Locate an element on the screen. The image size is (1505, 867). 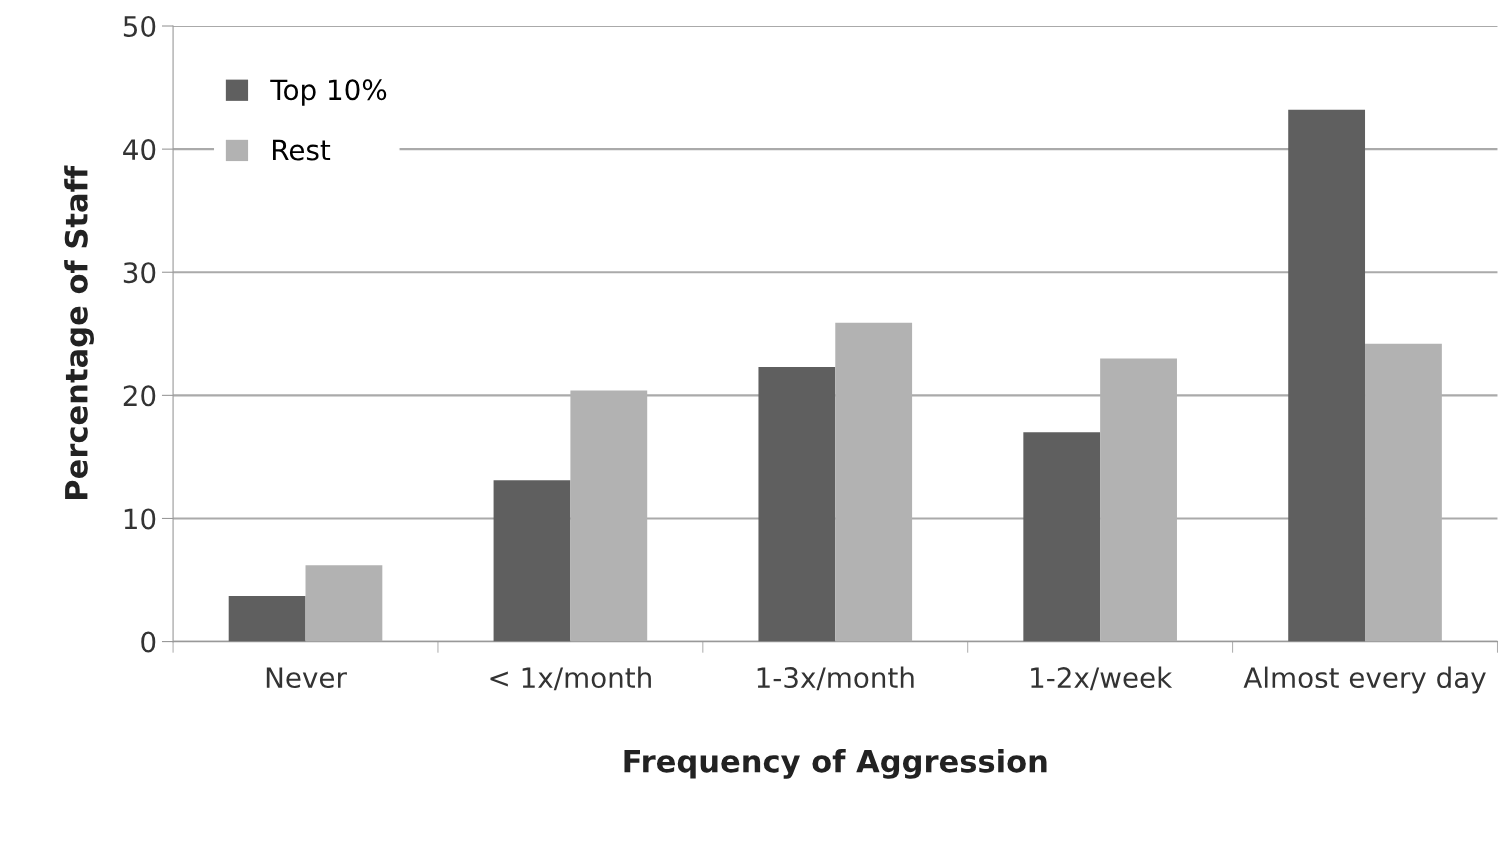
y-tick-label: 30 is located at coordinates (139, 273).